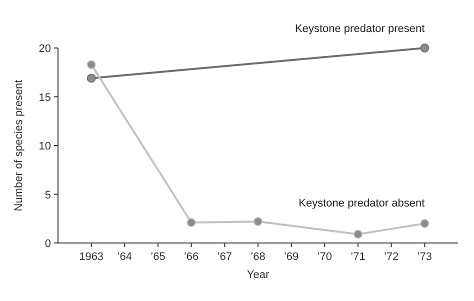  What do you see at coordinates (91, 257) in the screenshot?
I see `x-tick-label: 1963` at bounding box center [91, 257].